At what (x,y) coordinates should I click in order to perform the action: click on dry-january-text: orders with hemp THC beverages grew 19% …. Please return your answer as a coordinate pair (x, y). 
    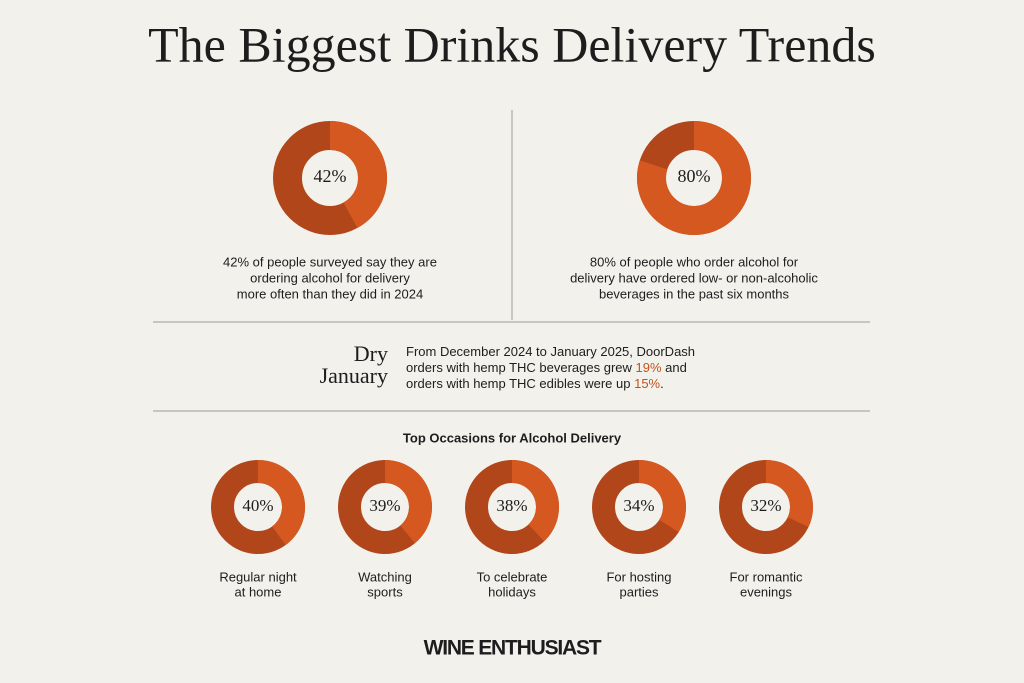
    Looking at the image, I should click on (546, 367).